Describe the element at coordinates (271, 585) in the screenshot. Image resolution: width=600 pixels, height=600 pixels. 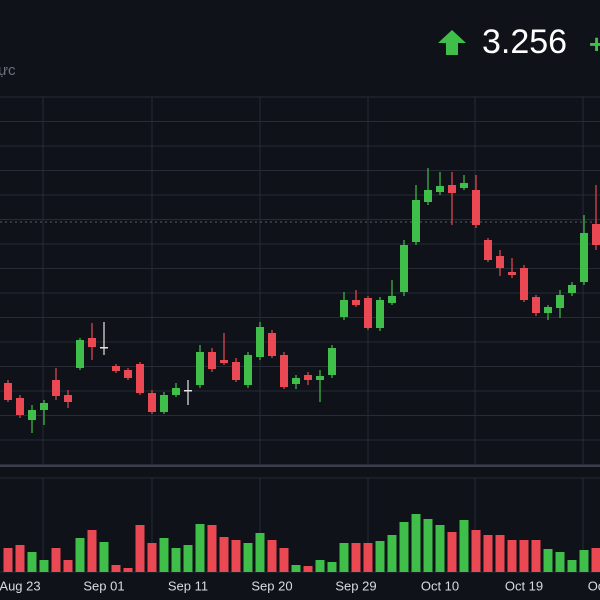
I see `x-tick-label: Sep 20` at that location.